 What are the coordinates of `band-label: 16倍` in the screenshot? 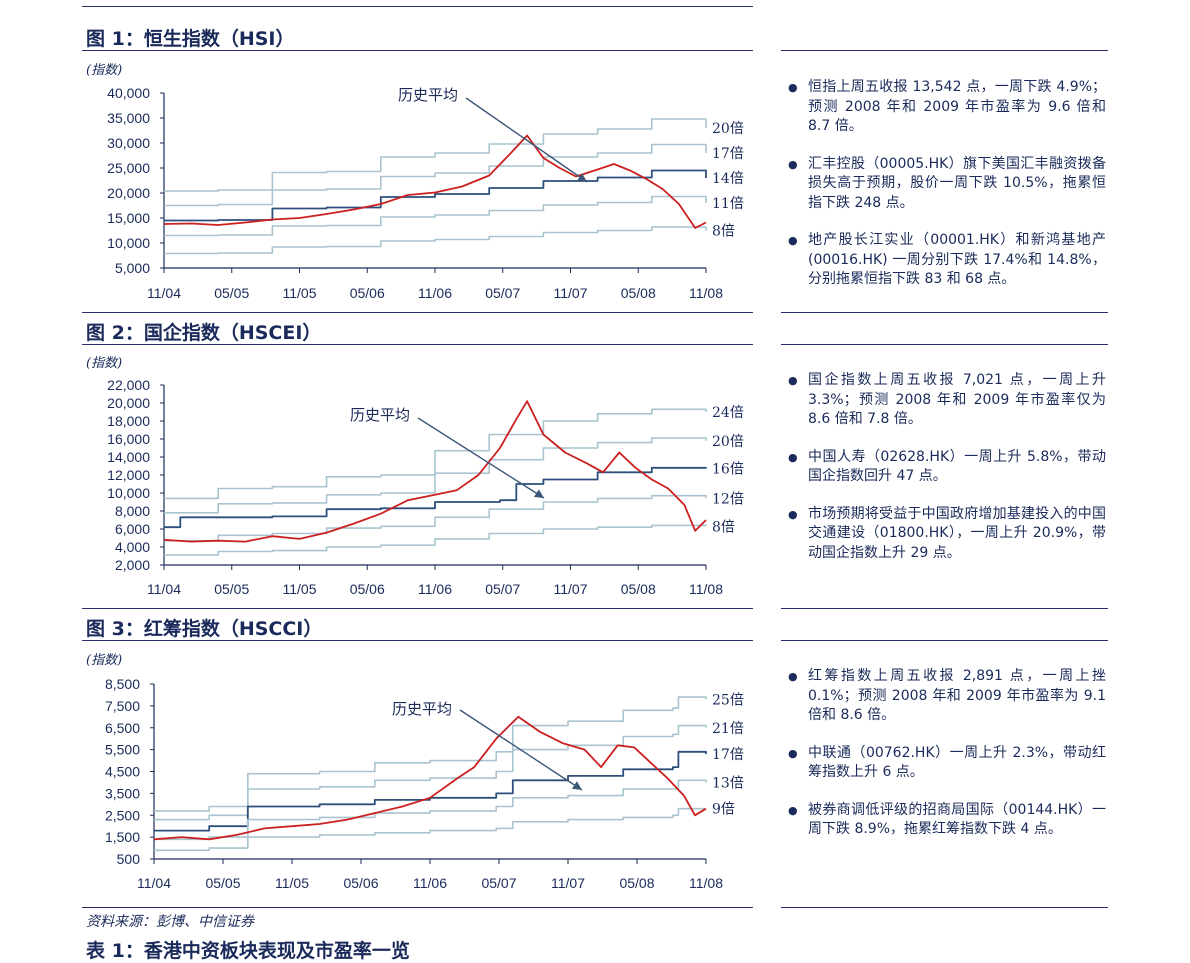 It's located at (728, 470).